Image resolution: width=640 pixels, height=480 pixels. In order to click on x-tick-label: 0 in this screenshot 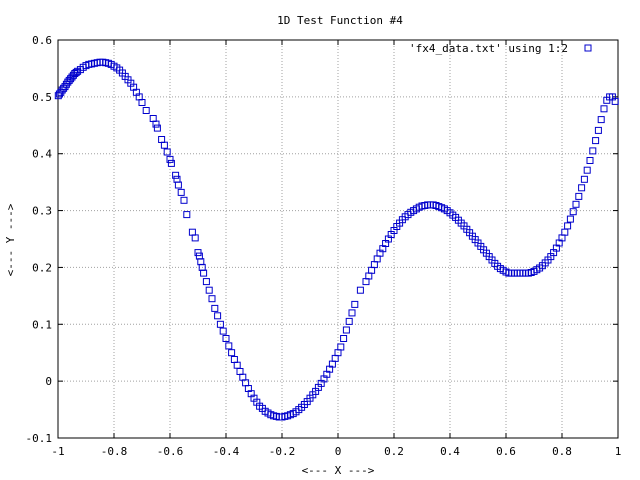, I will do `click(338, 451)`.